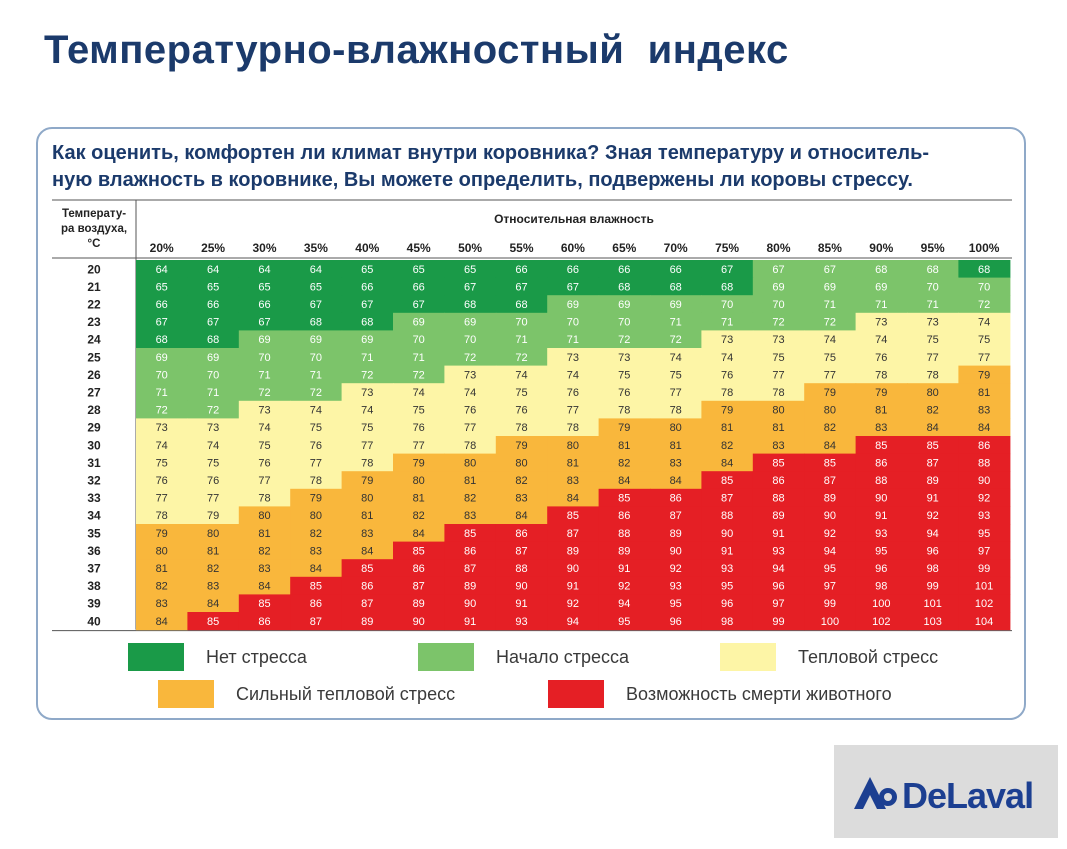  I want to click on table-cell-value: 81, so click(676, 446).